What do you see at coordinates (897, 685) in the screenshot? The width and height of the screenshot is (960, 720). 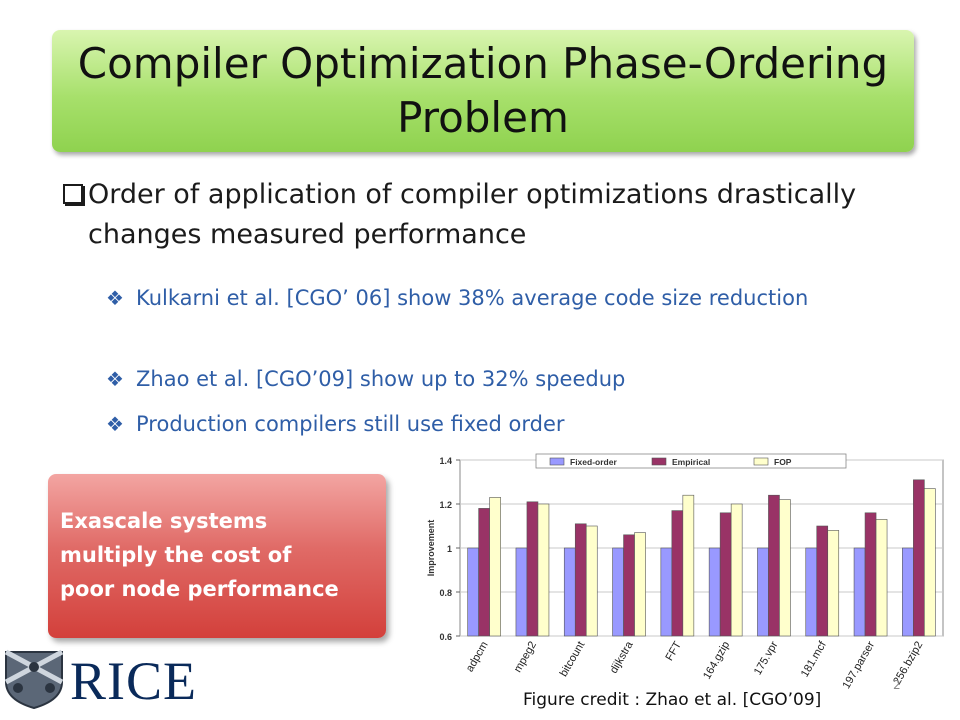 I see `page-number: 2` at bounding box center [897, 685].